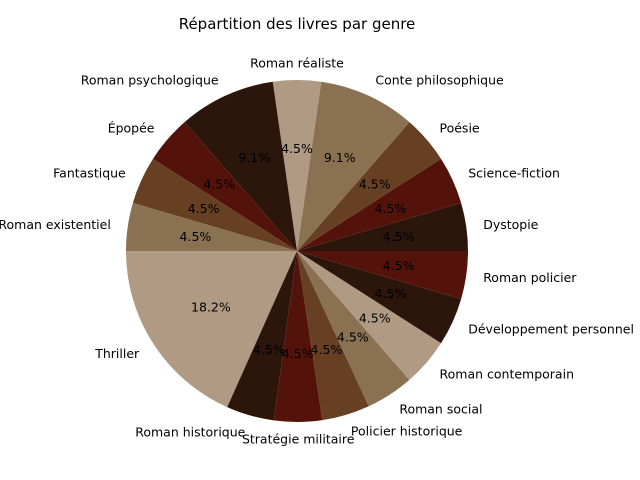 This screenshot has height=480, width=640. I want to click on slice-label: Science-fiction, so click(514, 173).